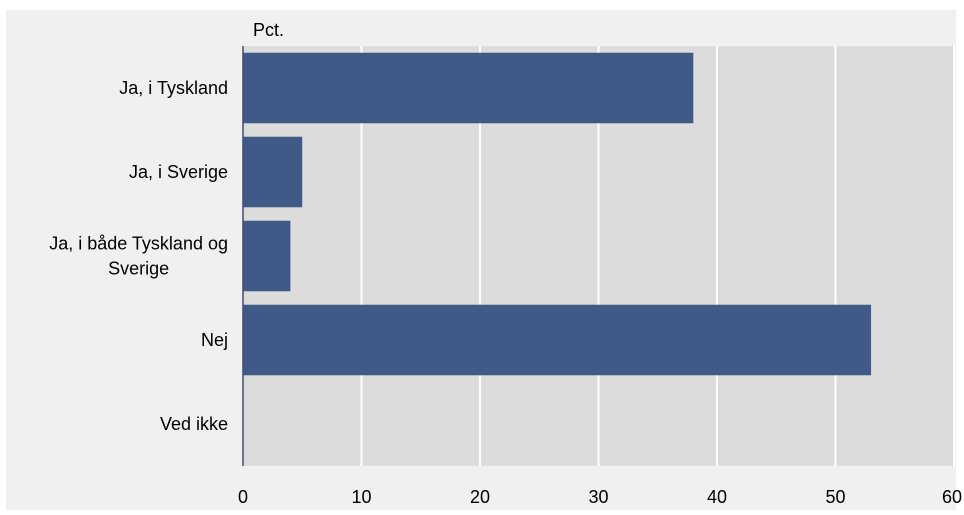 The width and height of the screenshot is (964, 515). I want to click on category-label-line: Ja, i Sverige, so click(178, 172).